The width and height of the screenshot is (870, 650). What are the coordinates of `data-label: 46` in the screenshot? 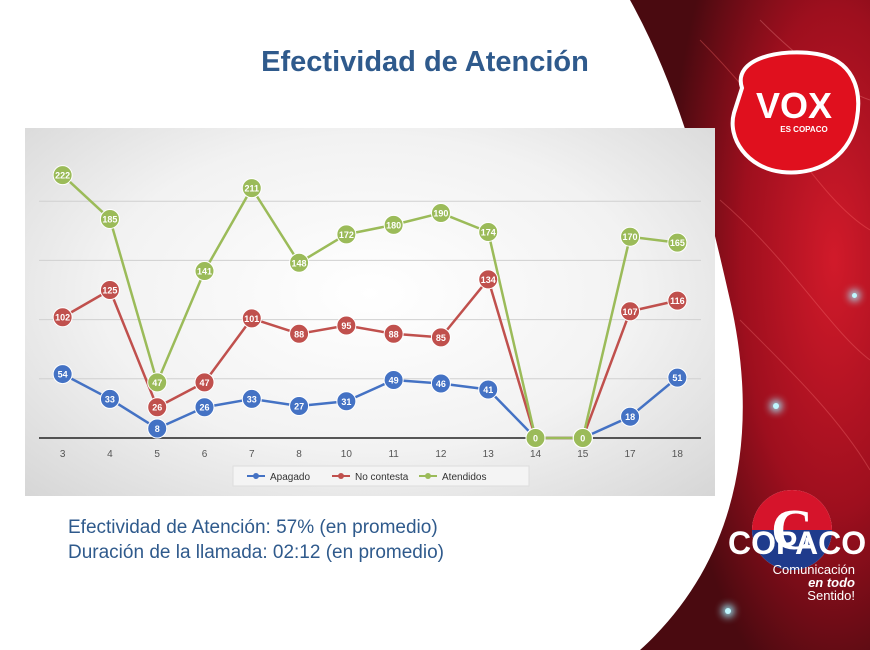 It's located at (441, 384).